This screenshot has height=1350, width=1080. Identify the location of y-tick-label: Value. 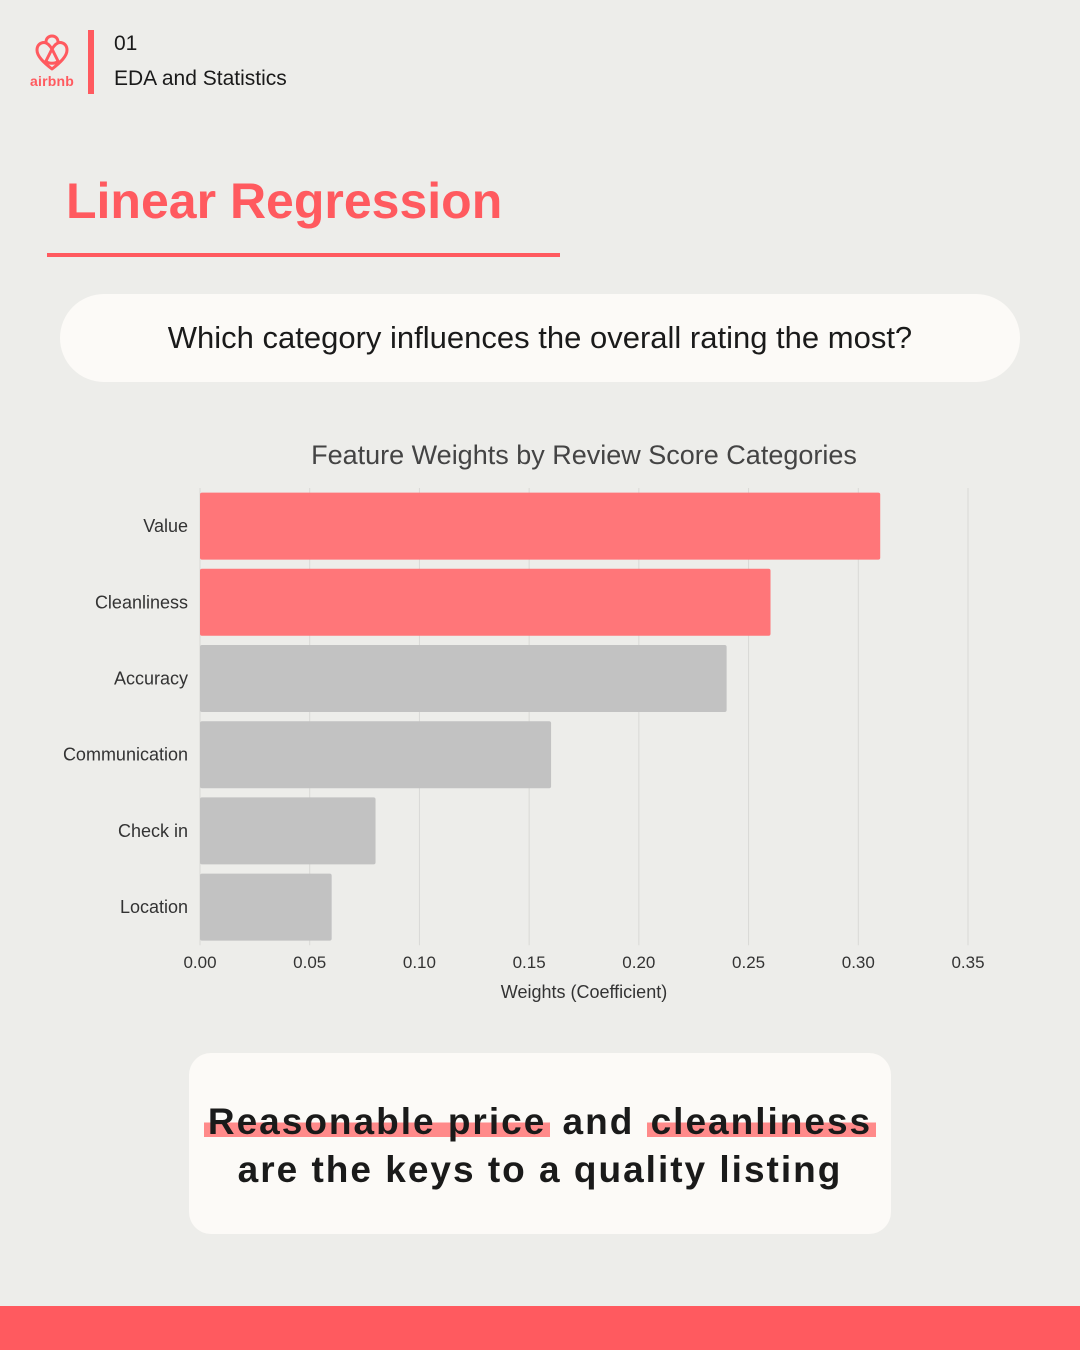
(165, 526).